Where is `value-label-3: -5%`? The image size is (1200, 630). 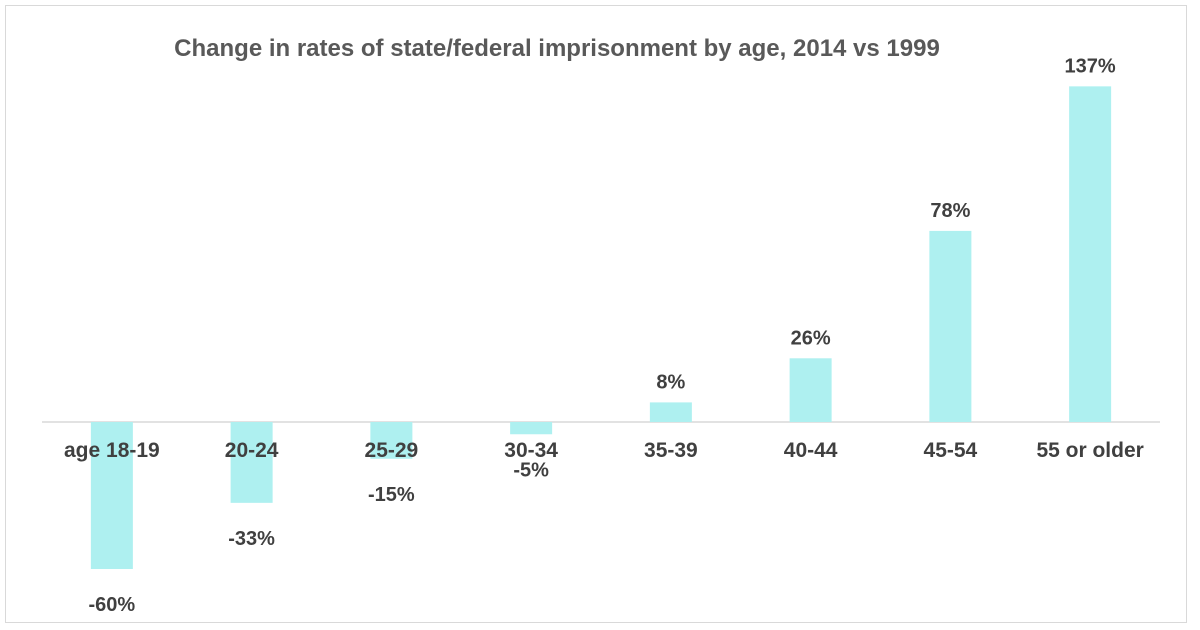
value-label-3: -5% is located at coordinates (531, 470).